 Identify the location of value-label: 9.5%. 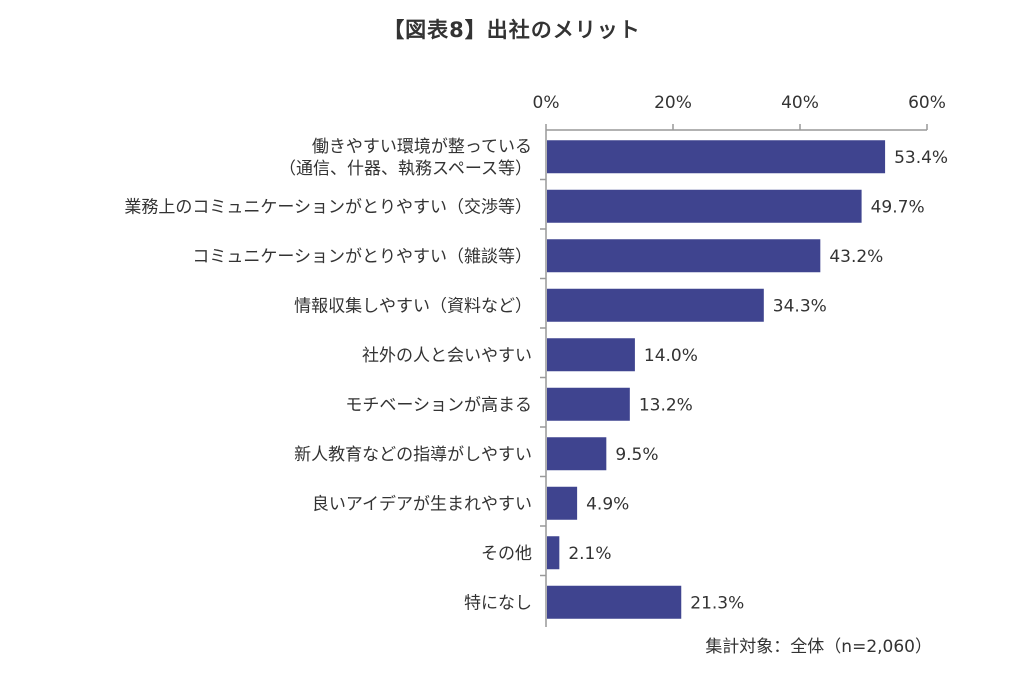
(636, 455).